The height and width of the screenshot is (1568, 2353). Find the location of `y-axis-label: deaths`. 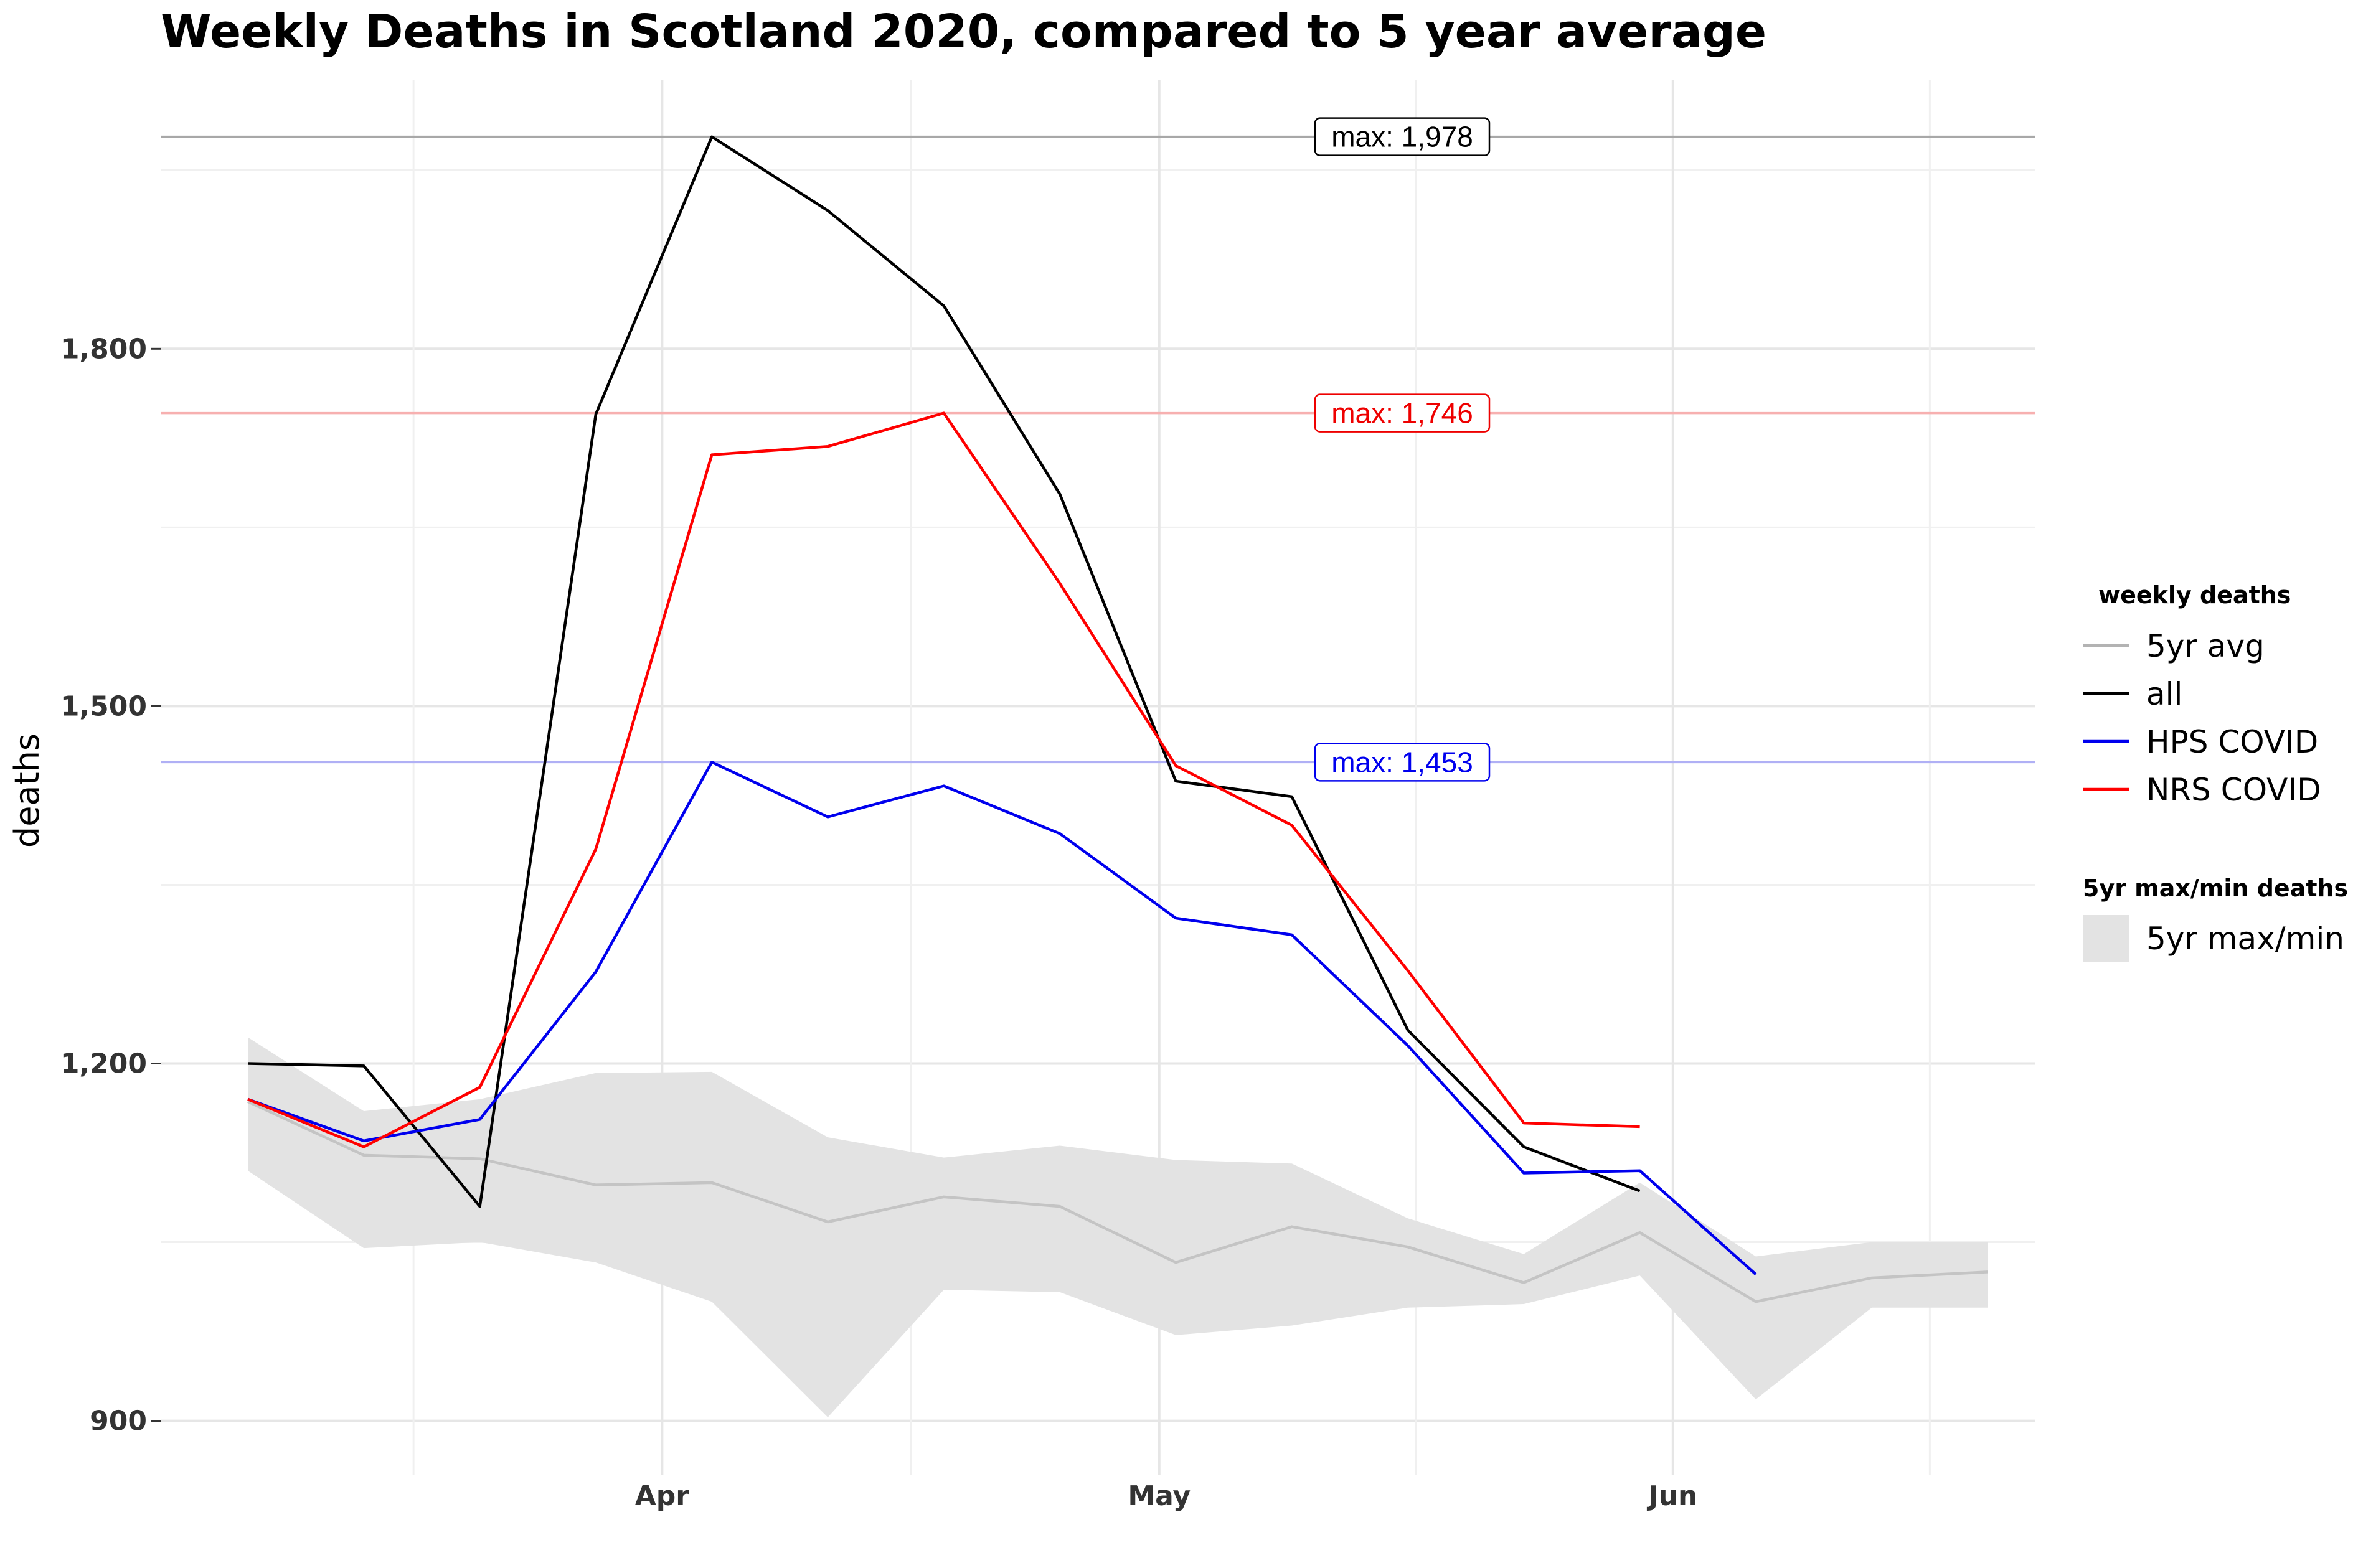

y-axis-label: deaths is located at coordinates (27, 790).